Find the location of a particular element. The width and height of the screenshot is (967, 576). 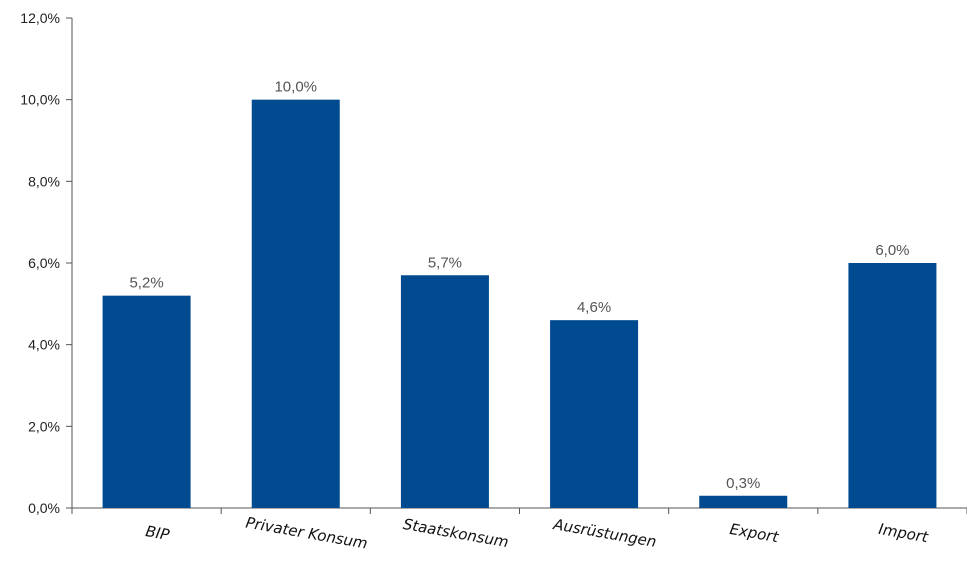

y-tick-label: 12,0% is located at coordinates (40, 18).